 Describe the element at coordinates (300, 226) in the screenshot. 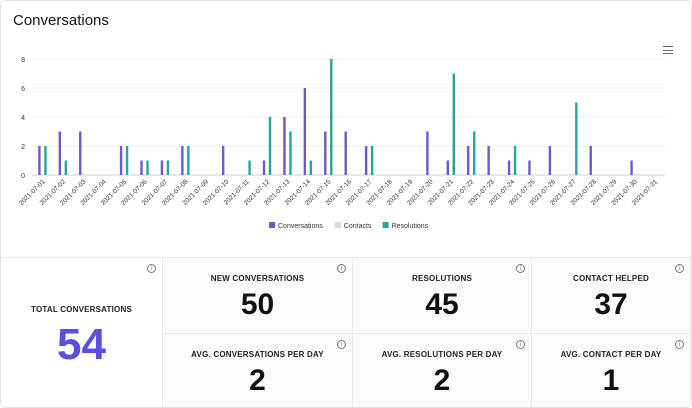

I see `legend-label: Conversations` at that location.